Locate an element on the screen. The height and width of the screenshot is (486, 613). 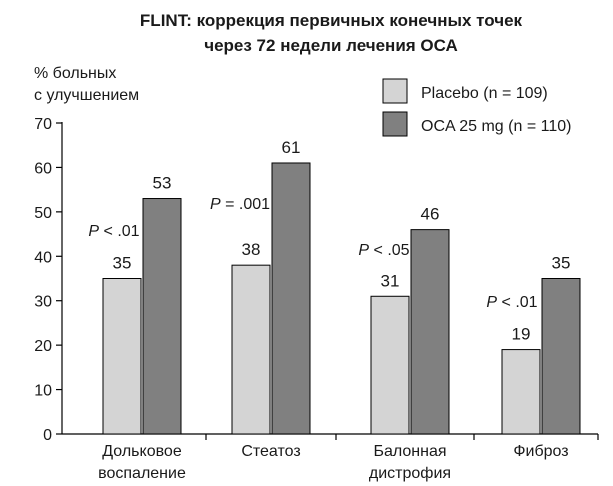
y-axis-label-line-1: % больных is located at coordinates (75, 73).